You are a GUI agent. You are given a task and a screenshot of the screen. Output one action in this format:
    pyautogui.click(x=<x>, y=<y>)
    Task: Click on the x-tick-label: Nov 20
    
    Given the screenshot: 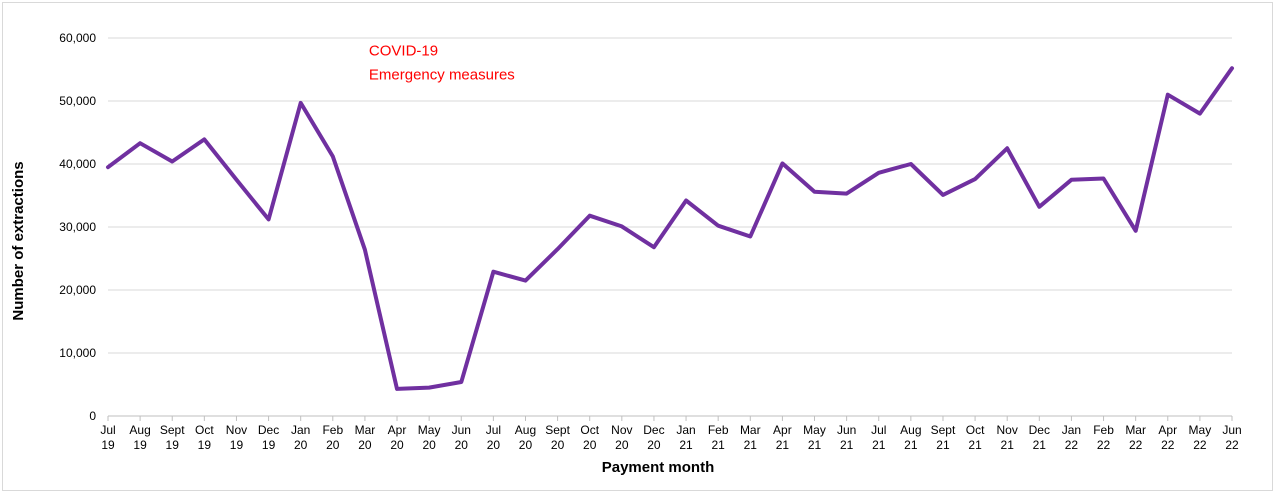 What is the action you would take?
    pyautogui.click(x=621, y=437)
    